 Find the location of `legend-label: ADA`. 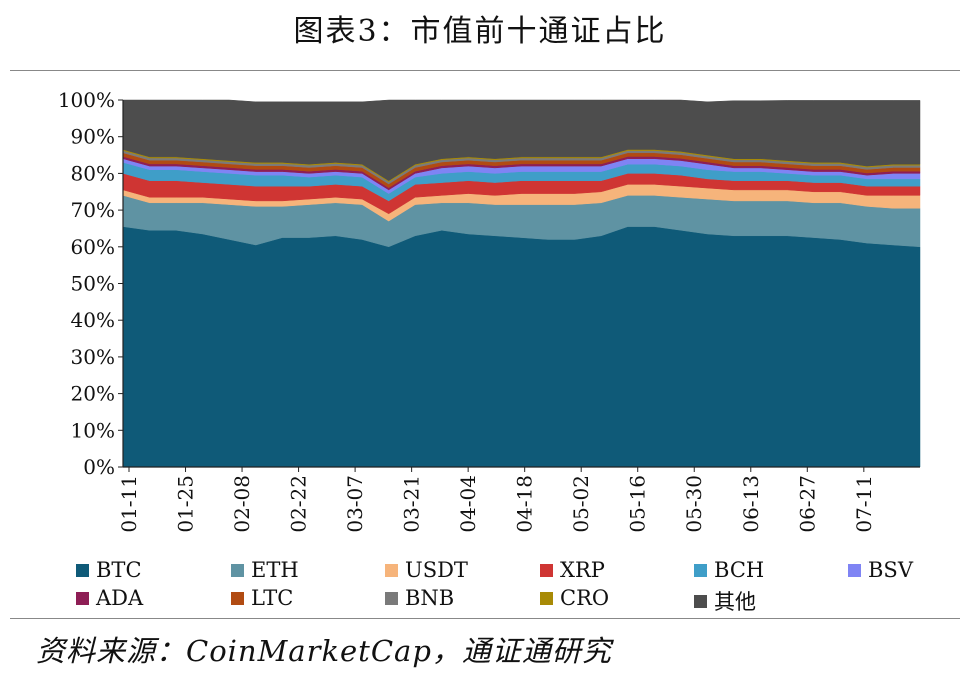

legend-label: ADA is located at coordinates (120, 598).